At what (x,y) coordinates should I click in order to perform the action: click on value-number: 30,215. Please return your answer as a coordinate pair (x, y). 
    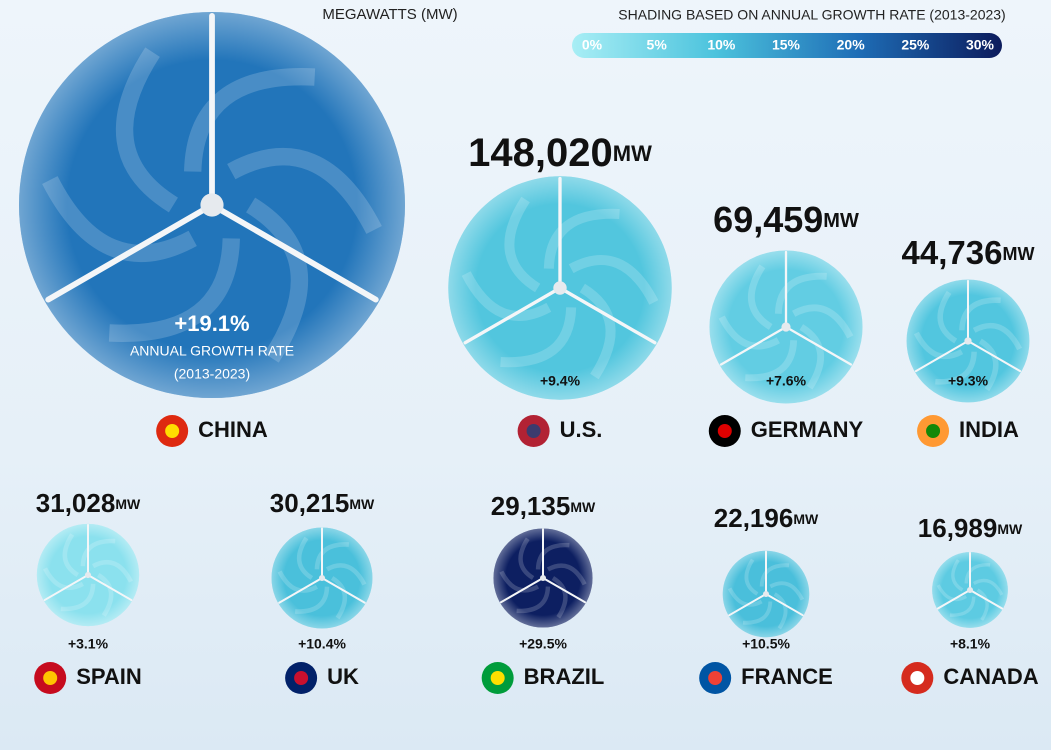
    Looking at the image, I should click on (310, 503).